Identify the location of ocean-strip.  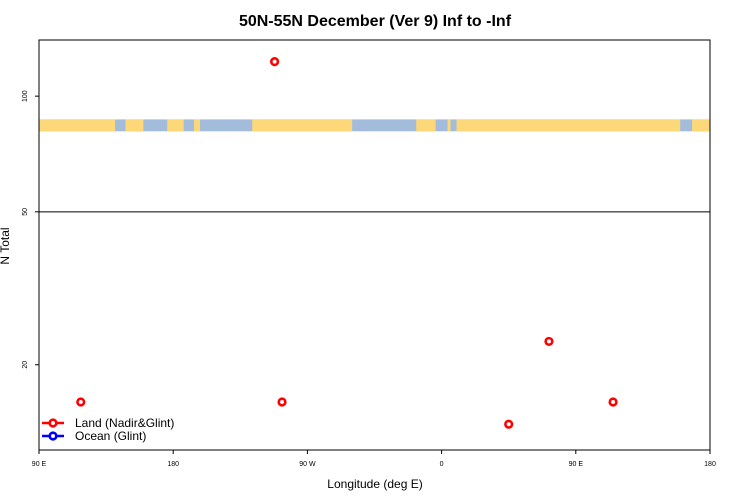
(374, 125).